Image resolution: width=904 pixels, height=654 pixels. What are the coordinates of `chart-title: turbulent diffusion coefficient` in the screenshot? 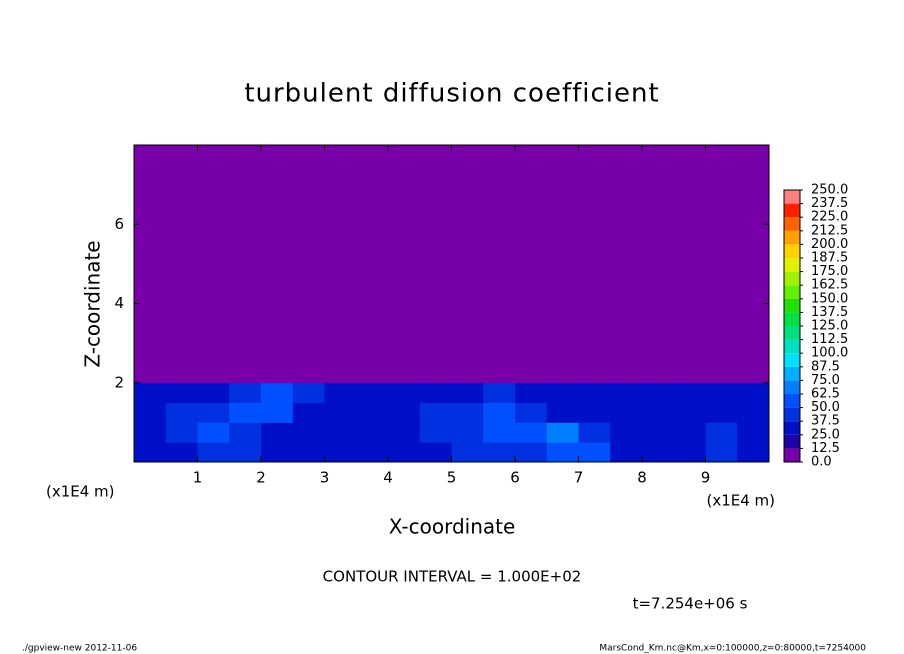 It's located at (451, 94).